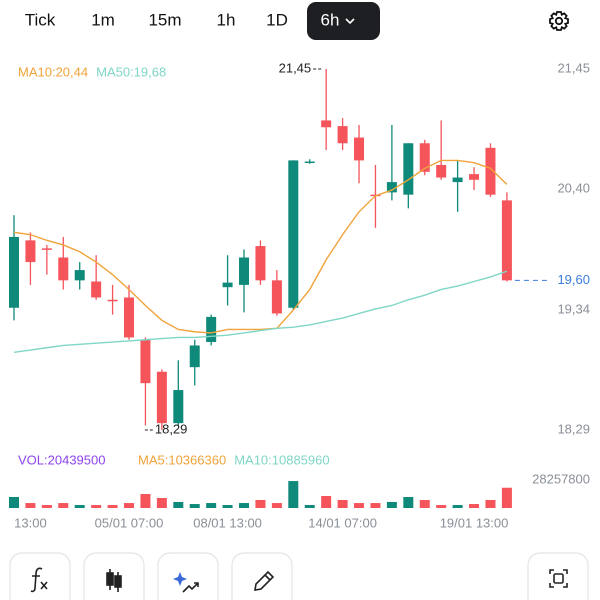 This screenshot has height=600, width=600. Describe the element at coordinates (53, 71) in the screenshot. I see `legend-entry: MA10:20,44` at that location.